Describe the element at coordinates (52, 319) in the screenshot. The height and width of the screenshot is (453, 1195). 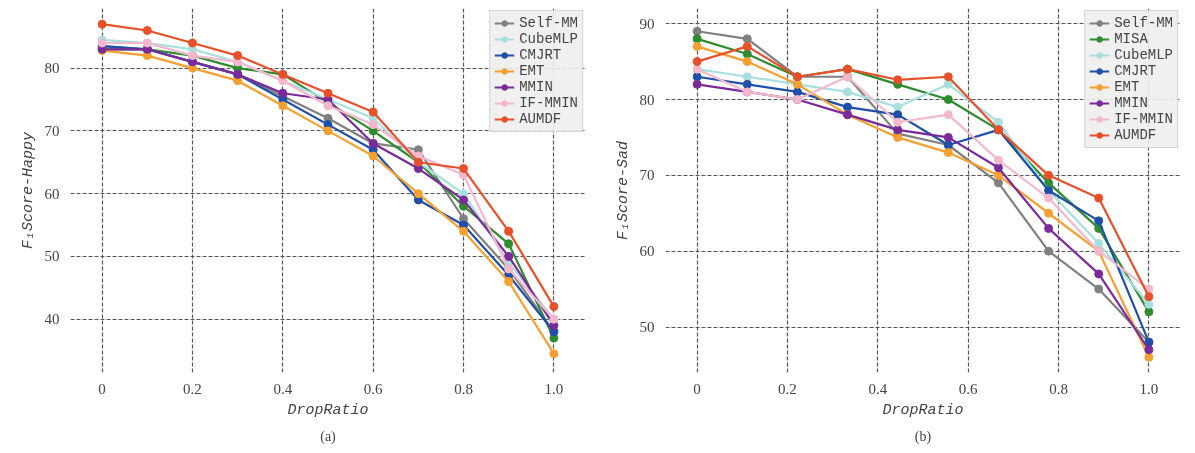
I see `y-tick-label: 40` at that location.